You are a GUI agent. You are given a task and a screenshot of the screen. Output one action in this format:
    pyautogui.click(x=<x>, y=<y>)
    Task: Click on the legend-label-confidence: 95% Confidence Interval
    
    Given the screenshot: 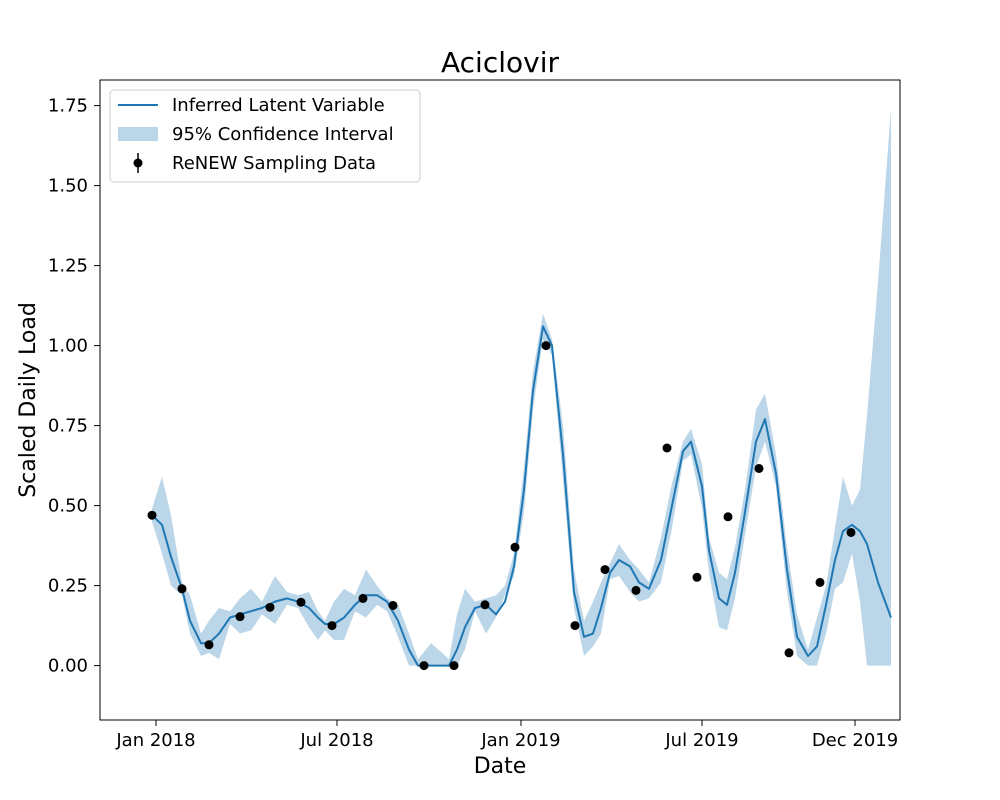 What is the action you would take?
    pyautogui.click(x=283, y=134)
    